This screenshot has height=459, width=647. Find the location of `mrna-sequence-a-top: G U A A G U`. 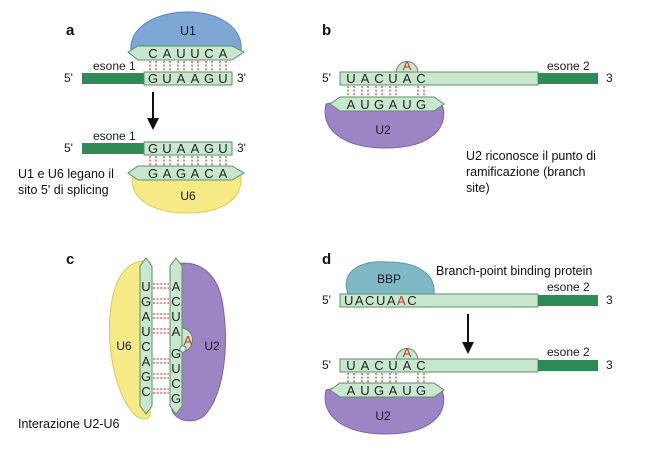

mrna-sequence-a-top: G U A A G U is located at coordinates (188, 78).